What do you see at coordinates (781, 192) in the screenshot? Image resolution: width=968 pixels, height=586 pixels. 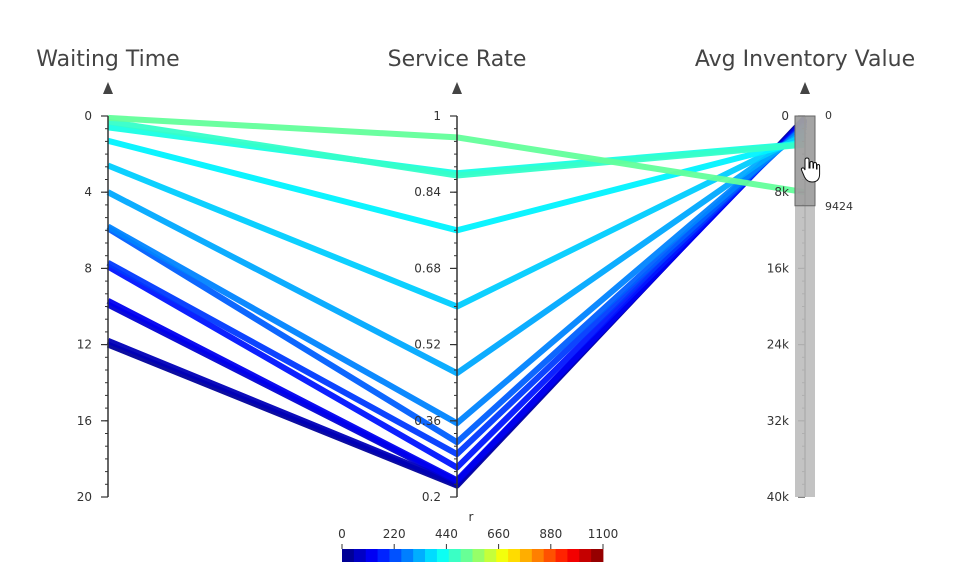 I see `tick-label: 8k` at bounding box center [781, 192].